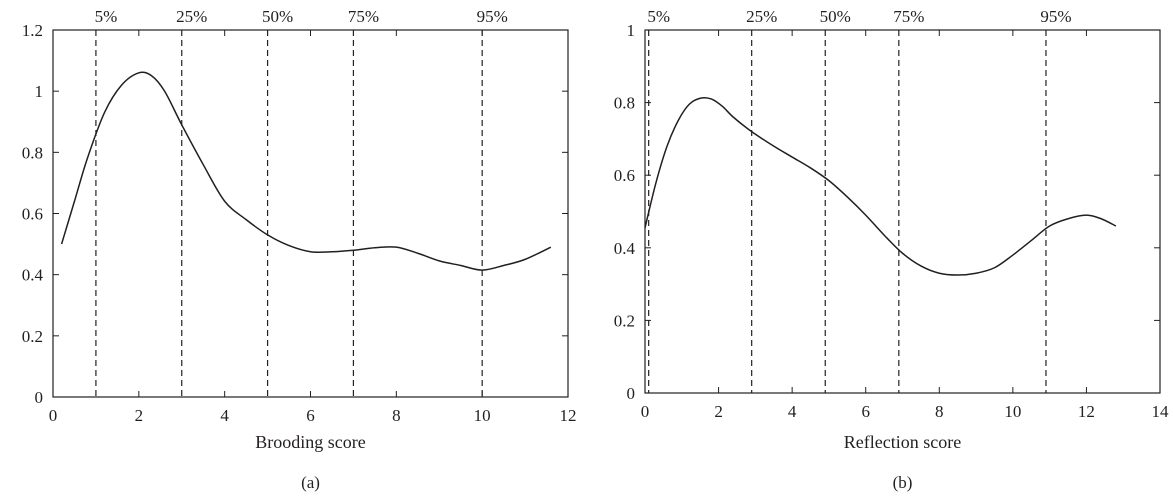 This screenshot has height=501, width=1173. What do you see at coordinates (902, 442) in the screenshot?
I see `x-axis-label: Reflection score` at bounding box center [902, 442].